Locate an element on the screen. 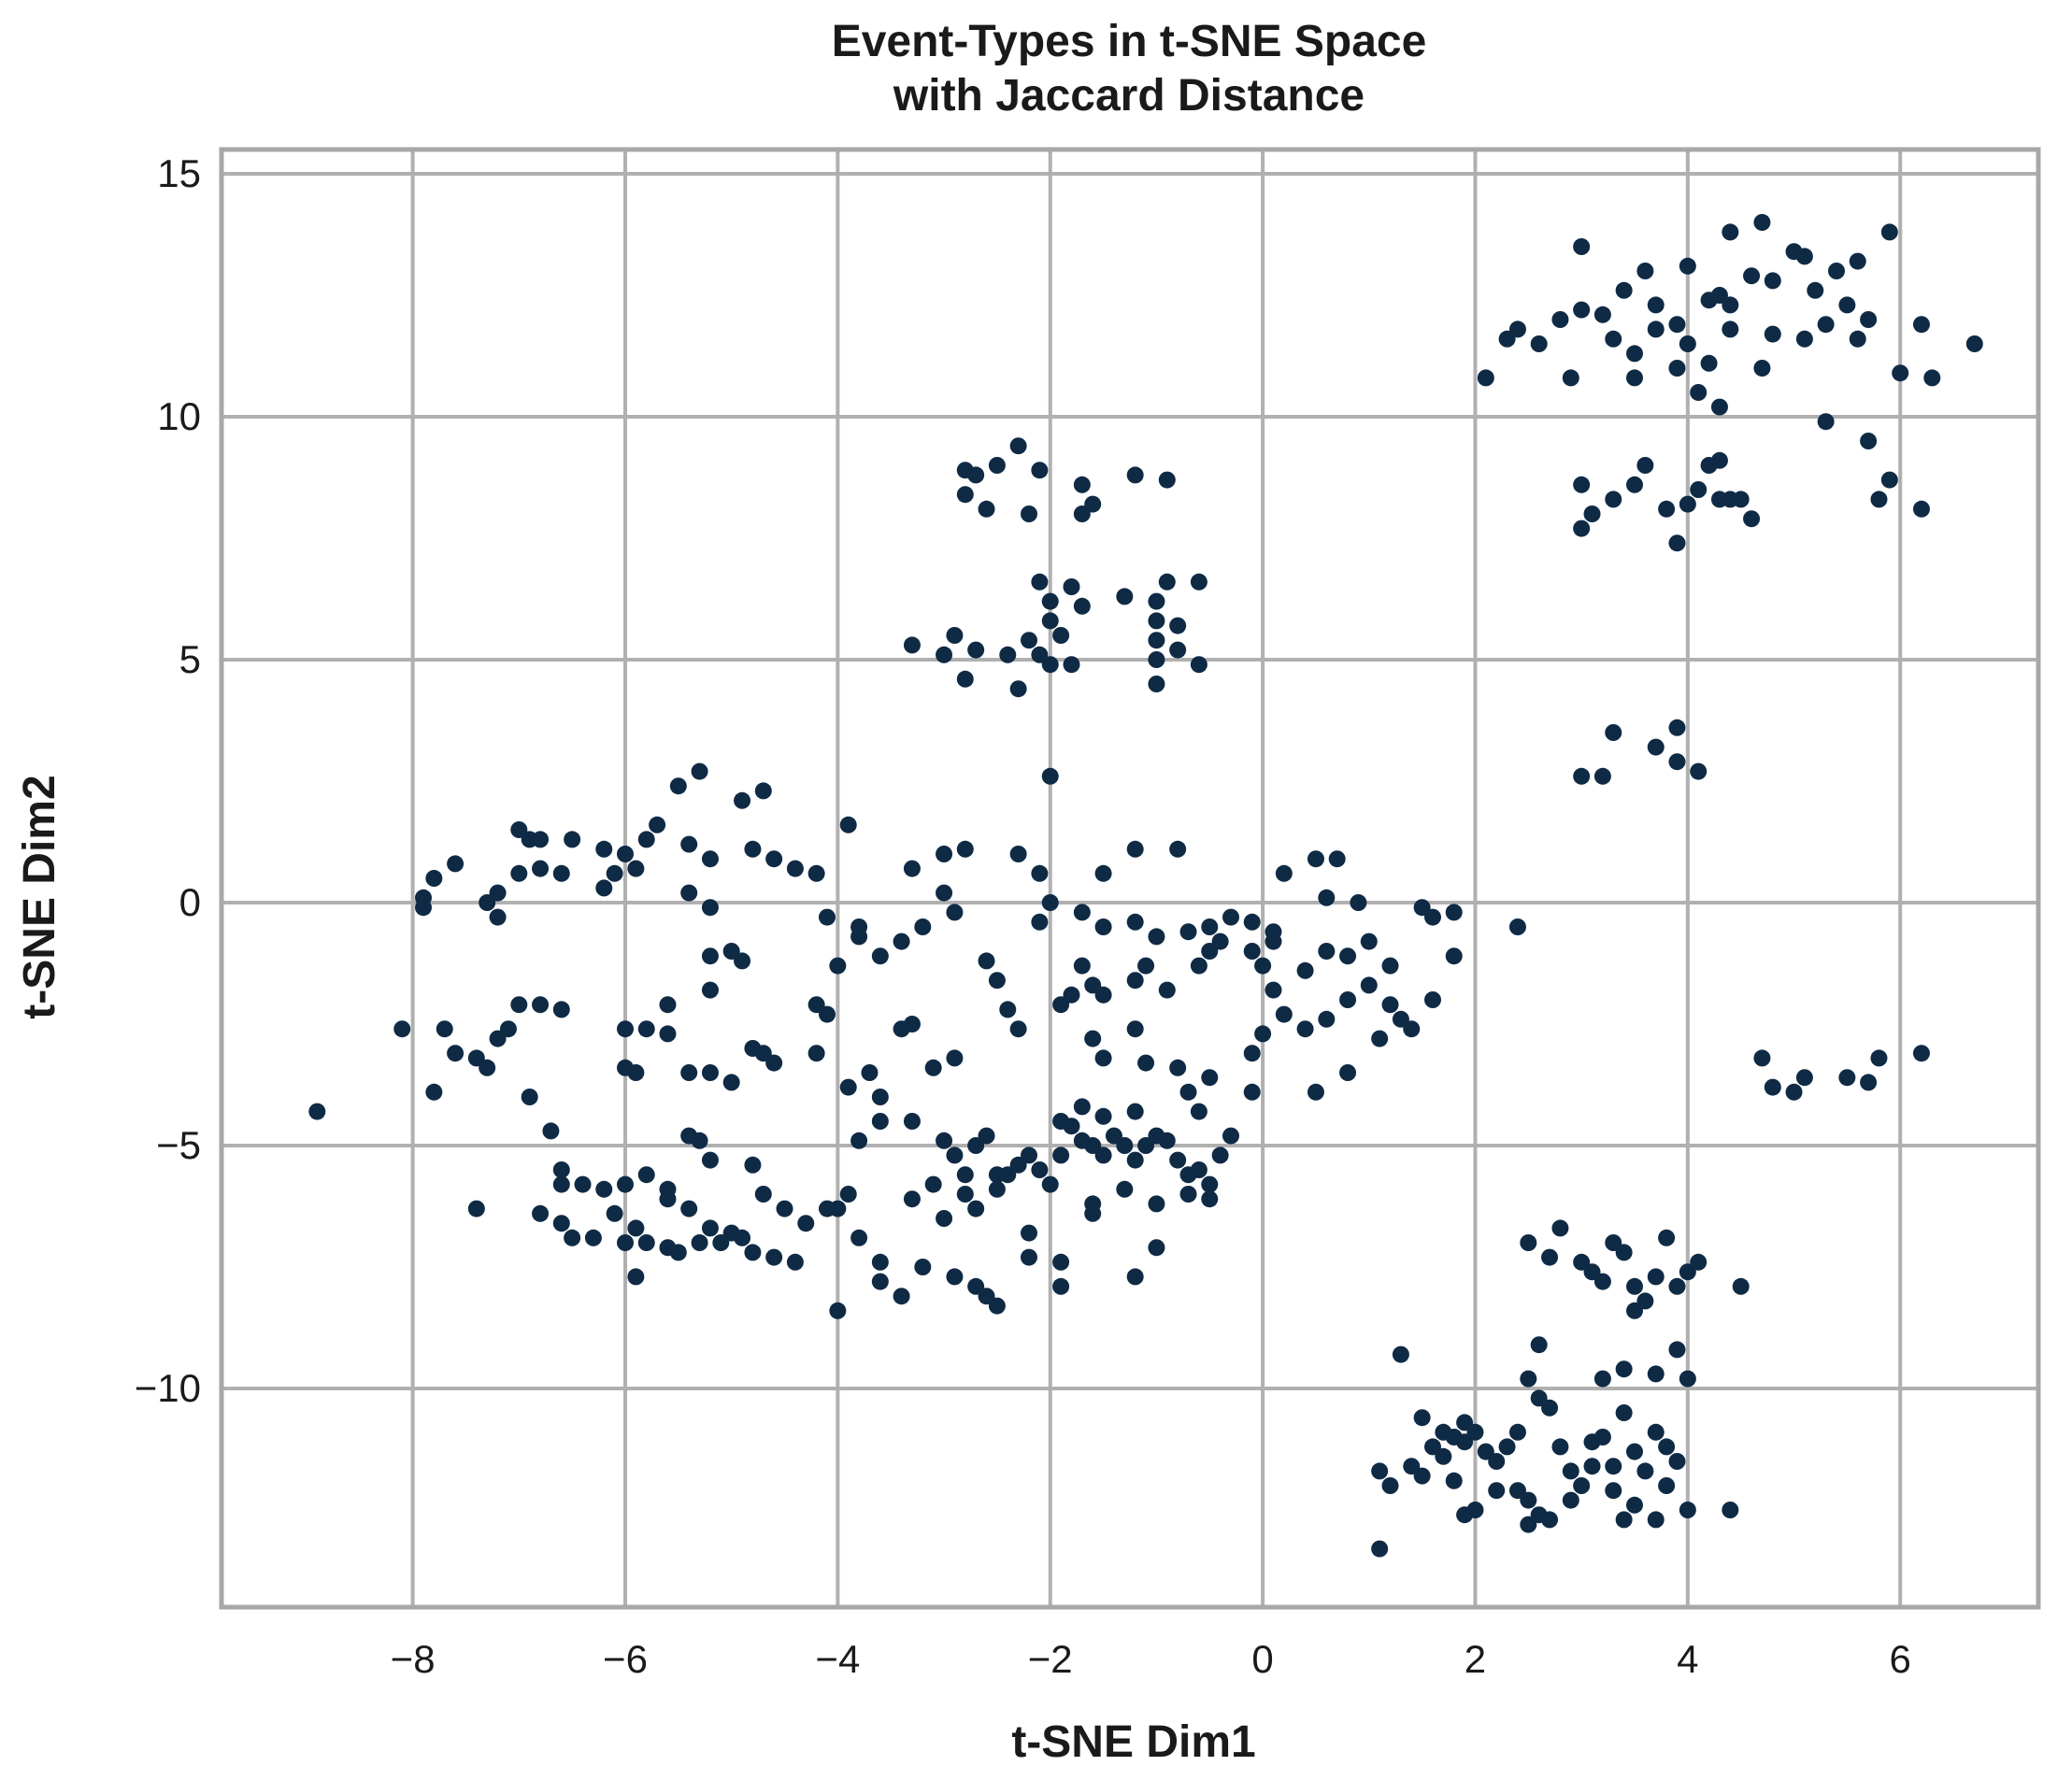 This screenshot has height=1780, width=2072. y-tick-label: 15 is located at coordinates (179, 173).